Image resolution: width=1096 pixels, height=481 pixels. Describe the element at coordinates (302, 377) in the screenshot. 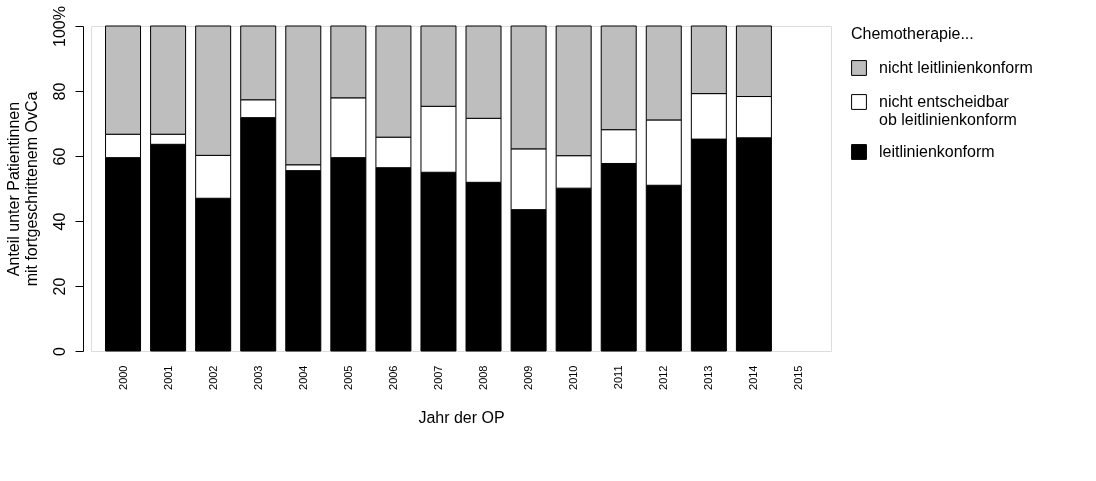

I see `x-tick-label: 2004` at that location.